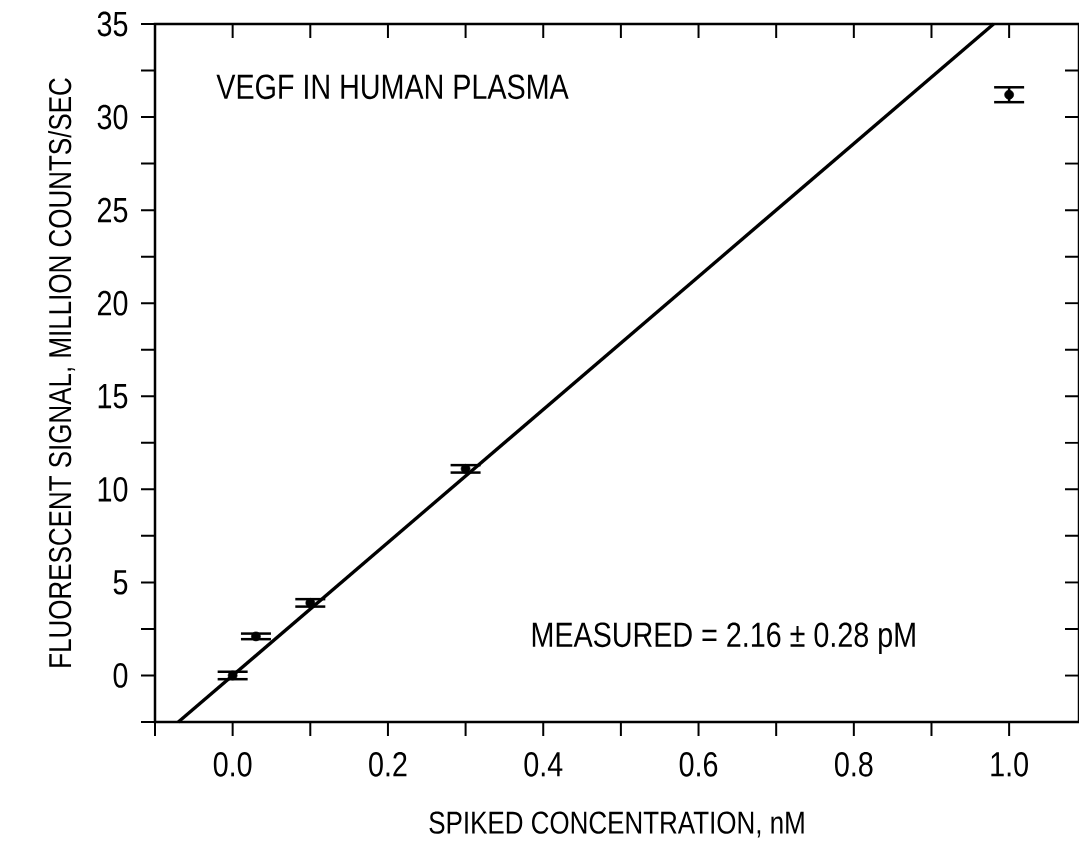  What do you see at coordinates (112, 24) in the screenshot?
I see `y-tick-label: 35` at bounding box center [112, 24].